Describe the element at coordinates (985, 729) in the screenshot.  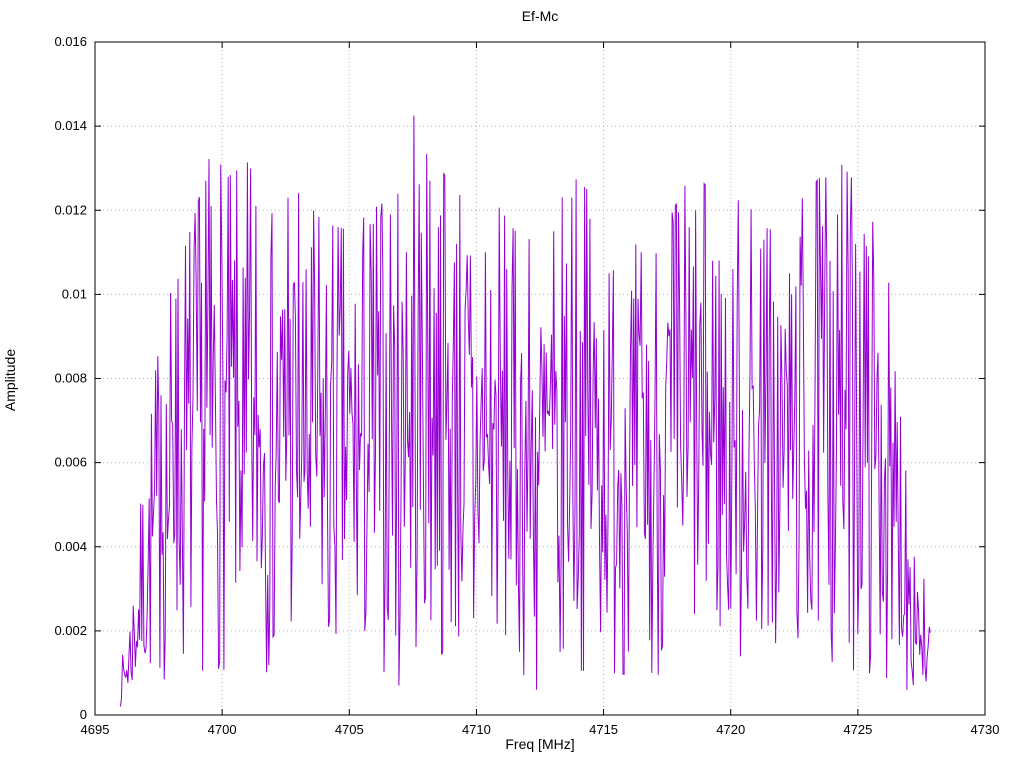
I see `svg-text: 4730` at that location.